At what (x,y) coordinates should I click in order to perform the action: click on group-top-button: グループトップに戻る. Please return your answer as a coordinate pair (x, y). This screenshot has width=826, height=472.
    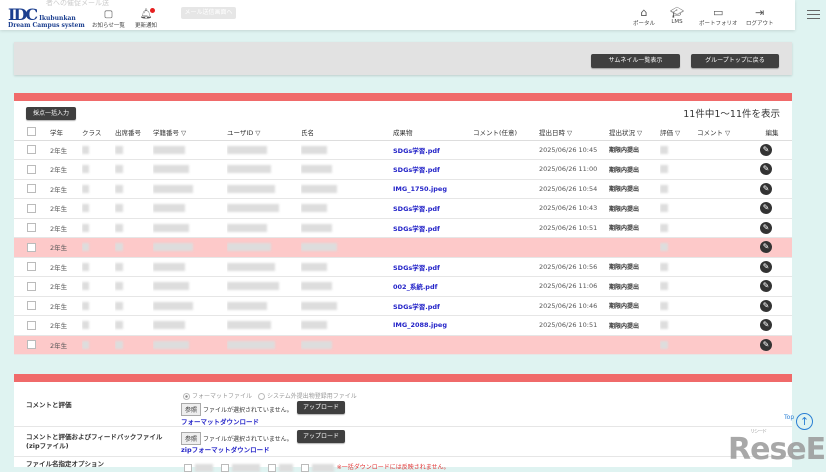
    Looking at the image, I should click on (735, 61).